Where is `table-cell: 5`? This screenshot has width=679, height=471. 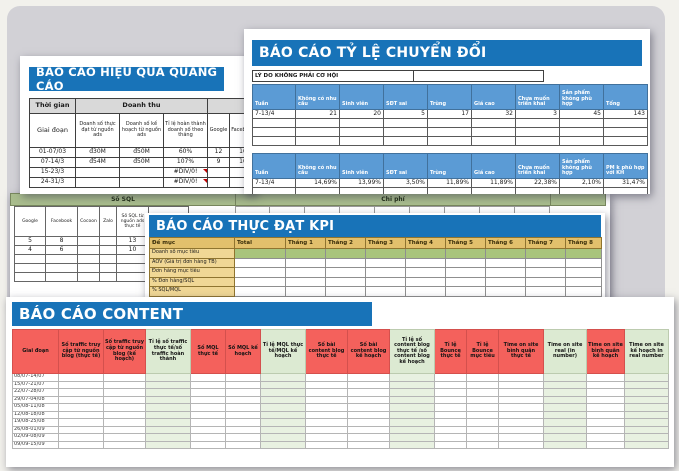
table-cell: 5 is located at coordinates (405, 114).